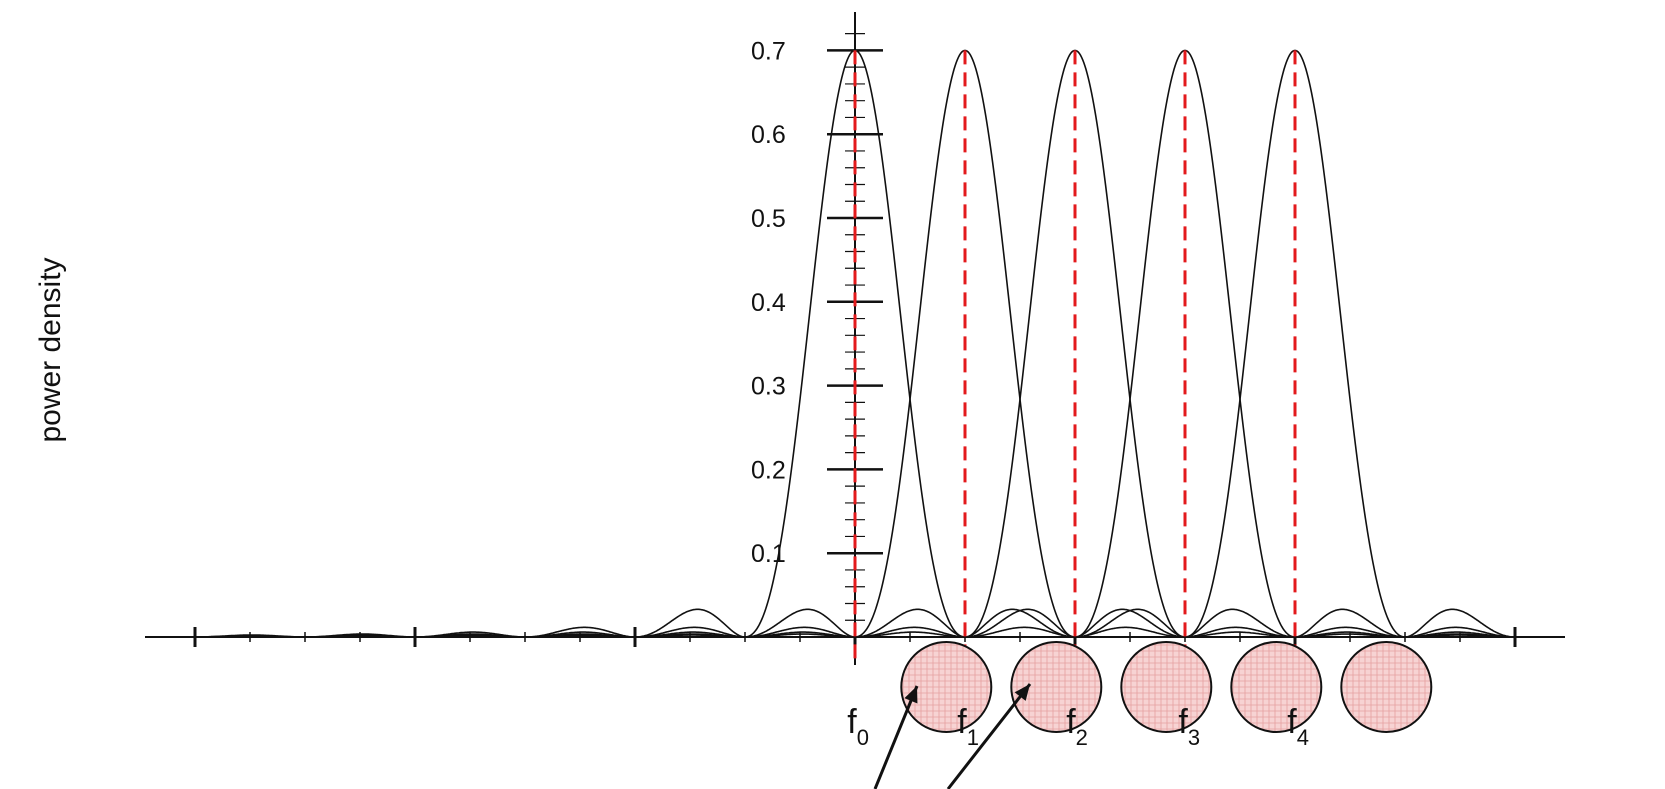  What do you see at coordinates (768, 554) in the screenshot?
I see `y-tick-label: 0.1` at bounding box center [768, 554].